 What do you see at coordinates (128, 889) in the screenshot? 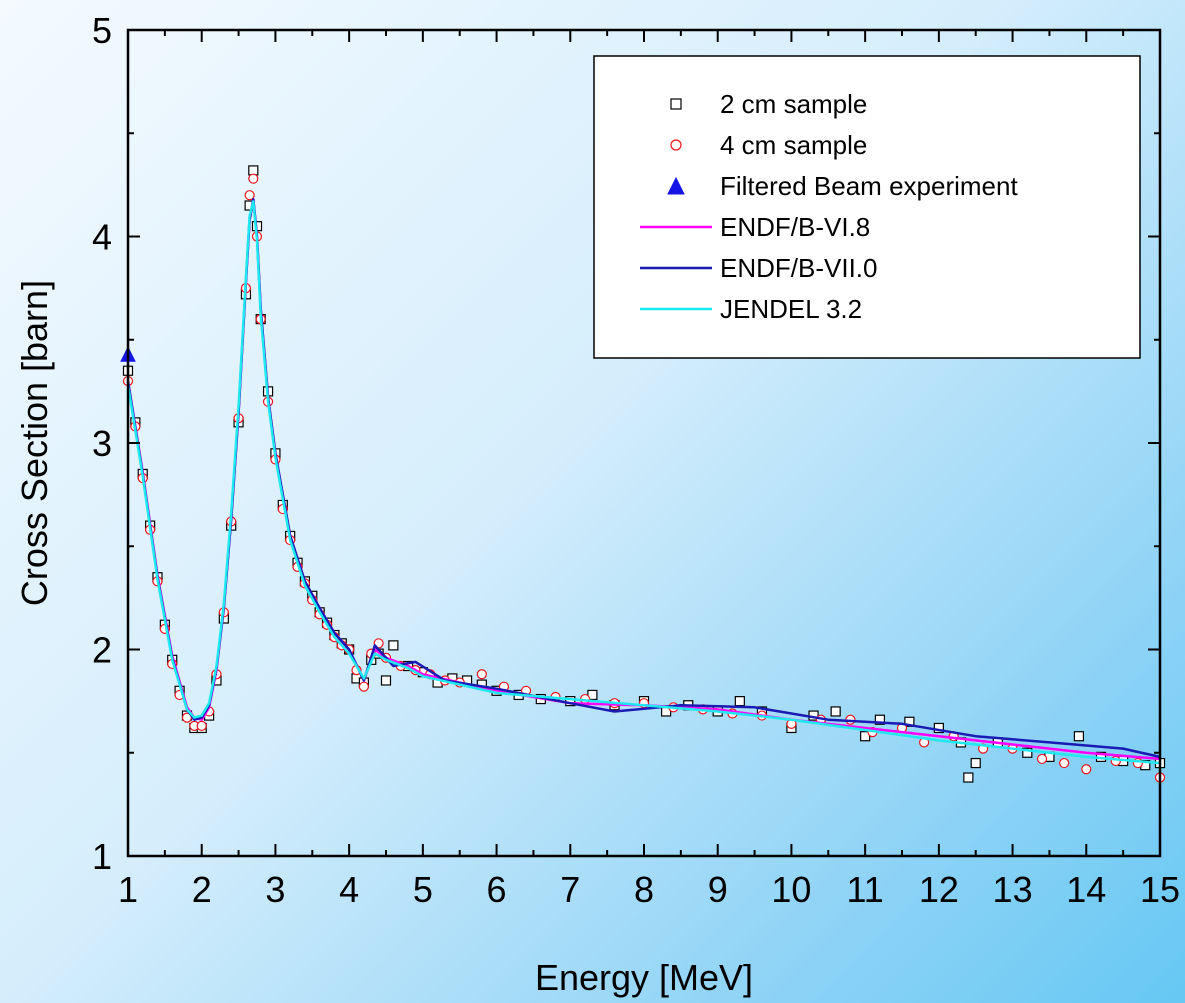
I see `x-tick-label: 1` at bounding box center [128, 889].